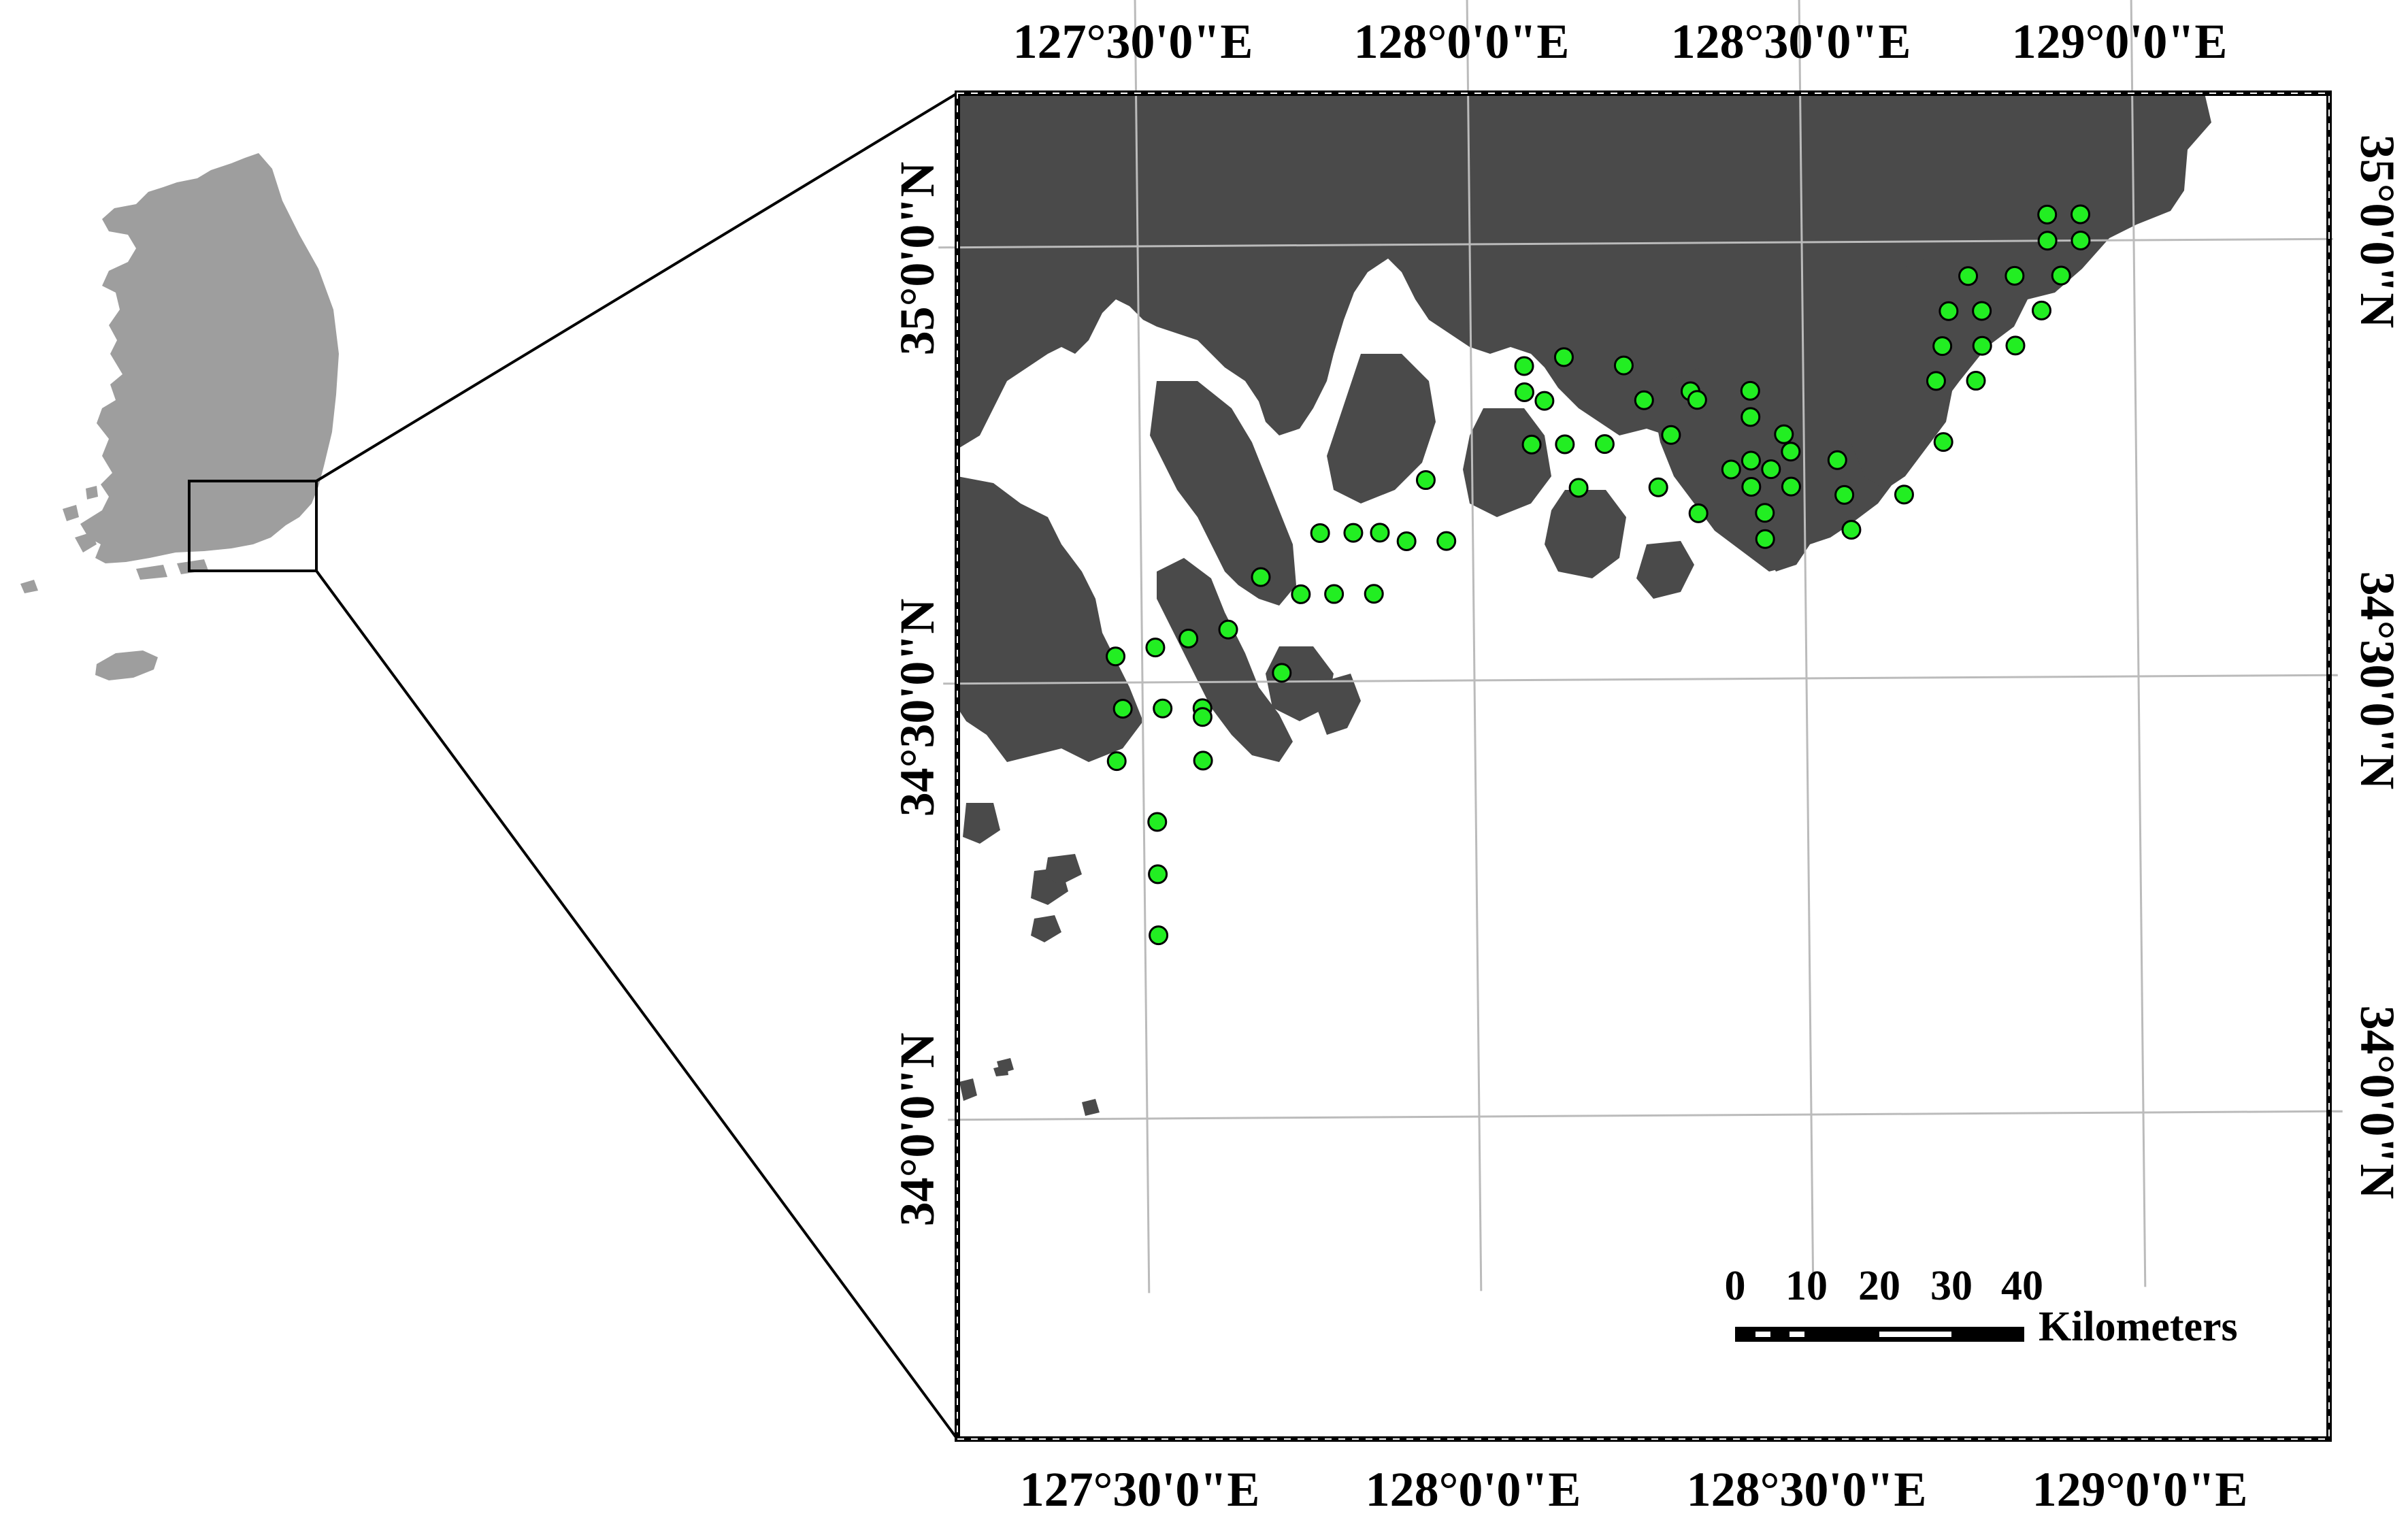  I want to click on lon-label-top-2: 128°0'0"E, so click(1462, 41).